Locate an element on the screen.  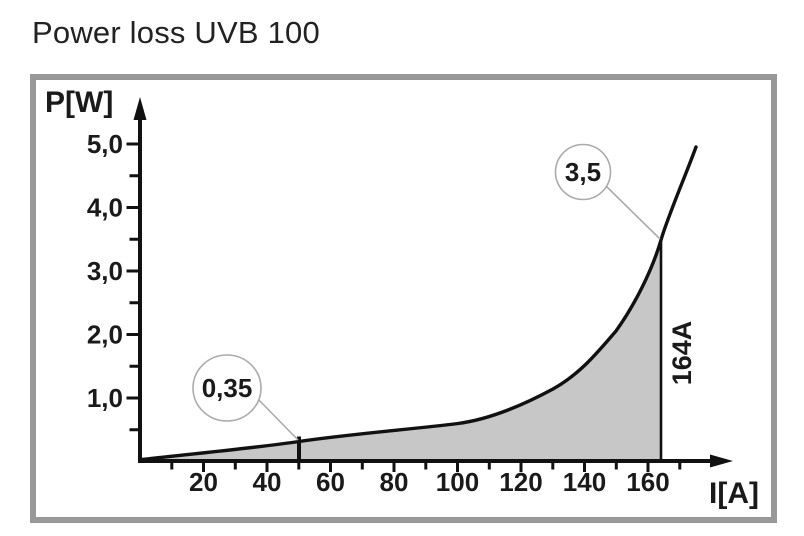
x-tick-label-20: 20 is located at coordinates (203, 482).